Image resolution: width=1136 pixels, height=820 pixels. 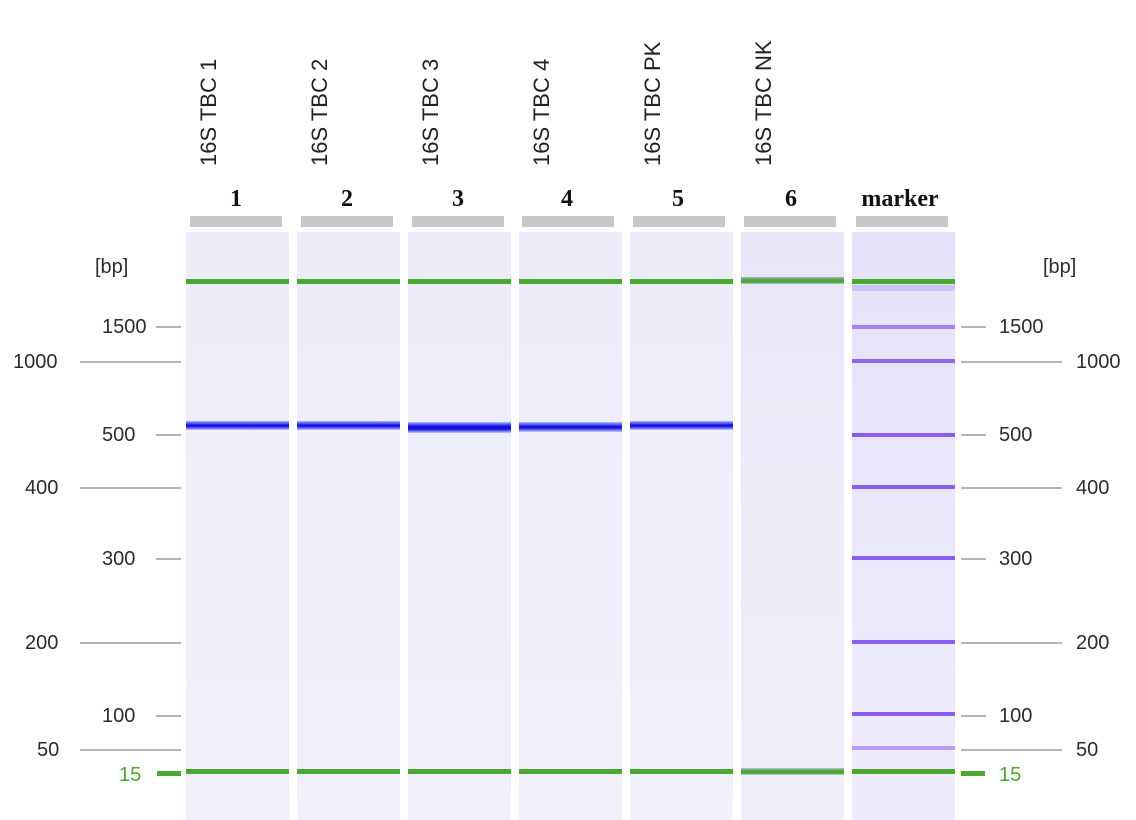 What do you see at coordinates (1010, 775) in the screenshot?
I see `size-label-15-right: 15` at bounding box center [1010, 775].